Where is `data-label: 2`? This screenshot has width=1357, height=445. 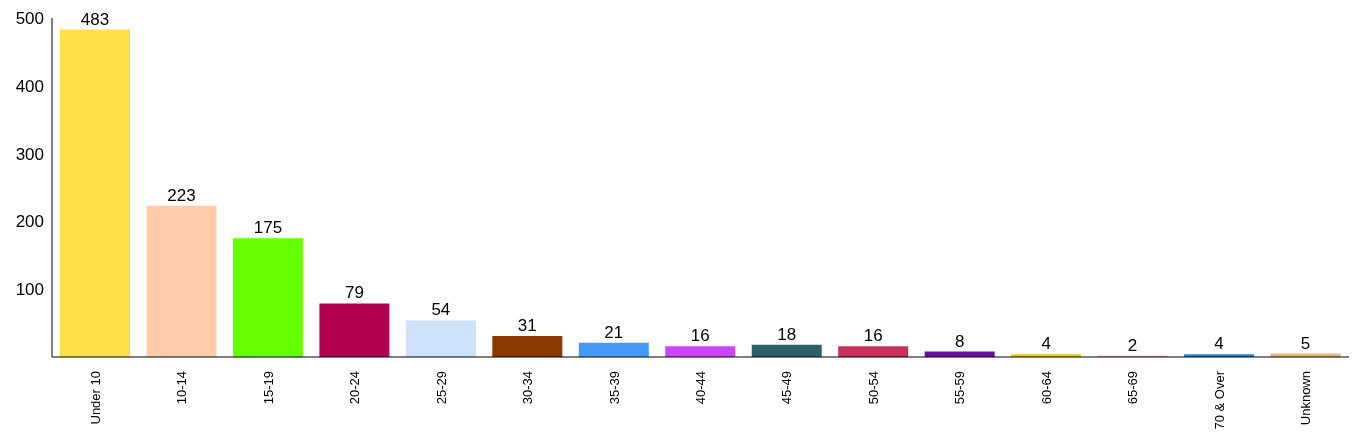
data-label: 2 is located at coordinates (1132, 345).